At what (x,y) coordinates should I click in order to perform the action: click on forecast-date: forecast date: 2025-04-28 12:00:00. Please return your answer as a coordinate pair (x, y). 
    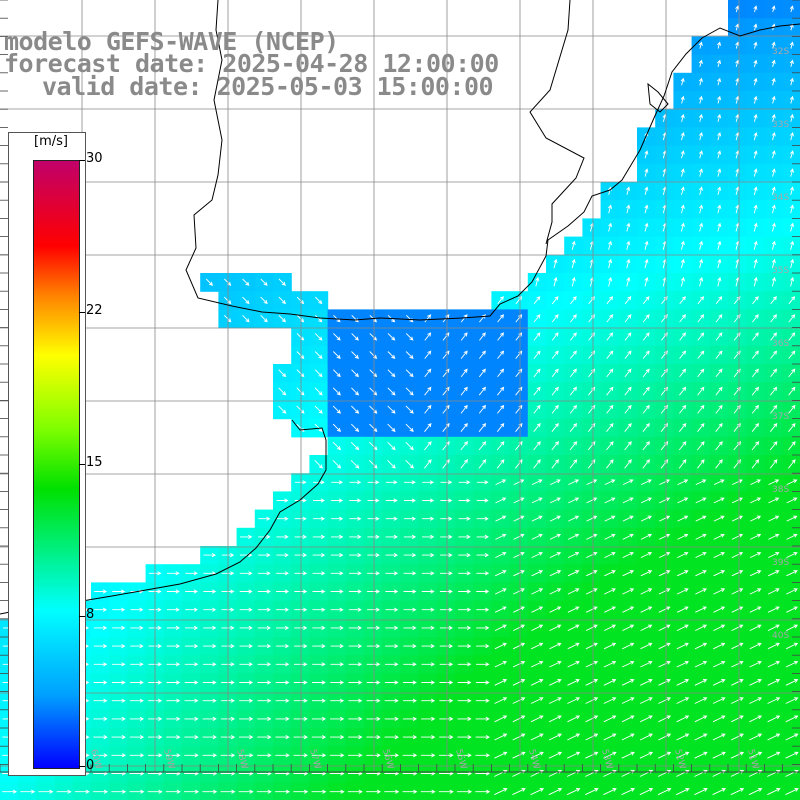
    Looking at the image, I should click on (251, 63).